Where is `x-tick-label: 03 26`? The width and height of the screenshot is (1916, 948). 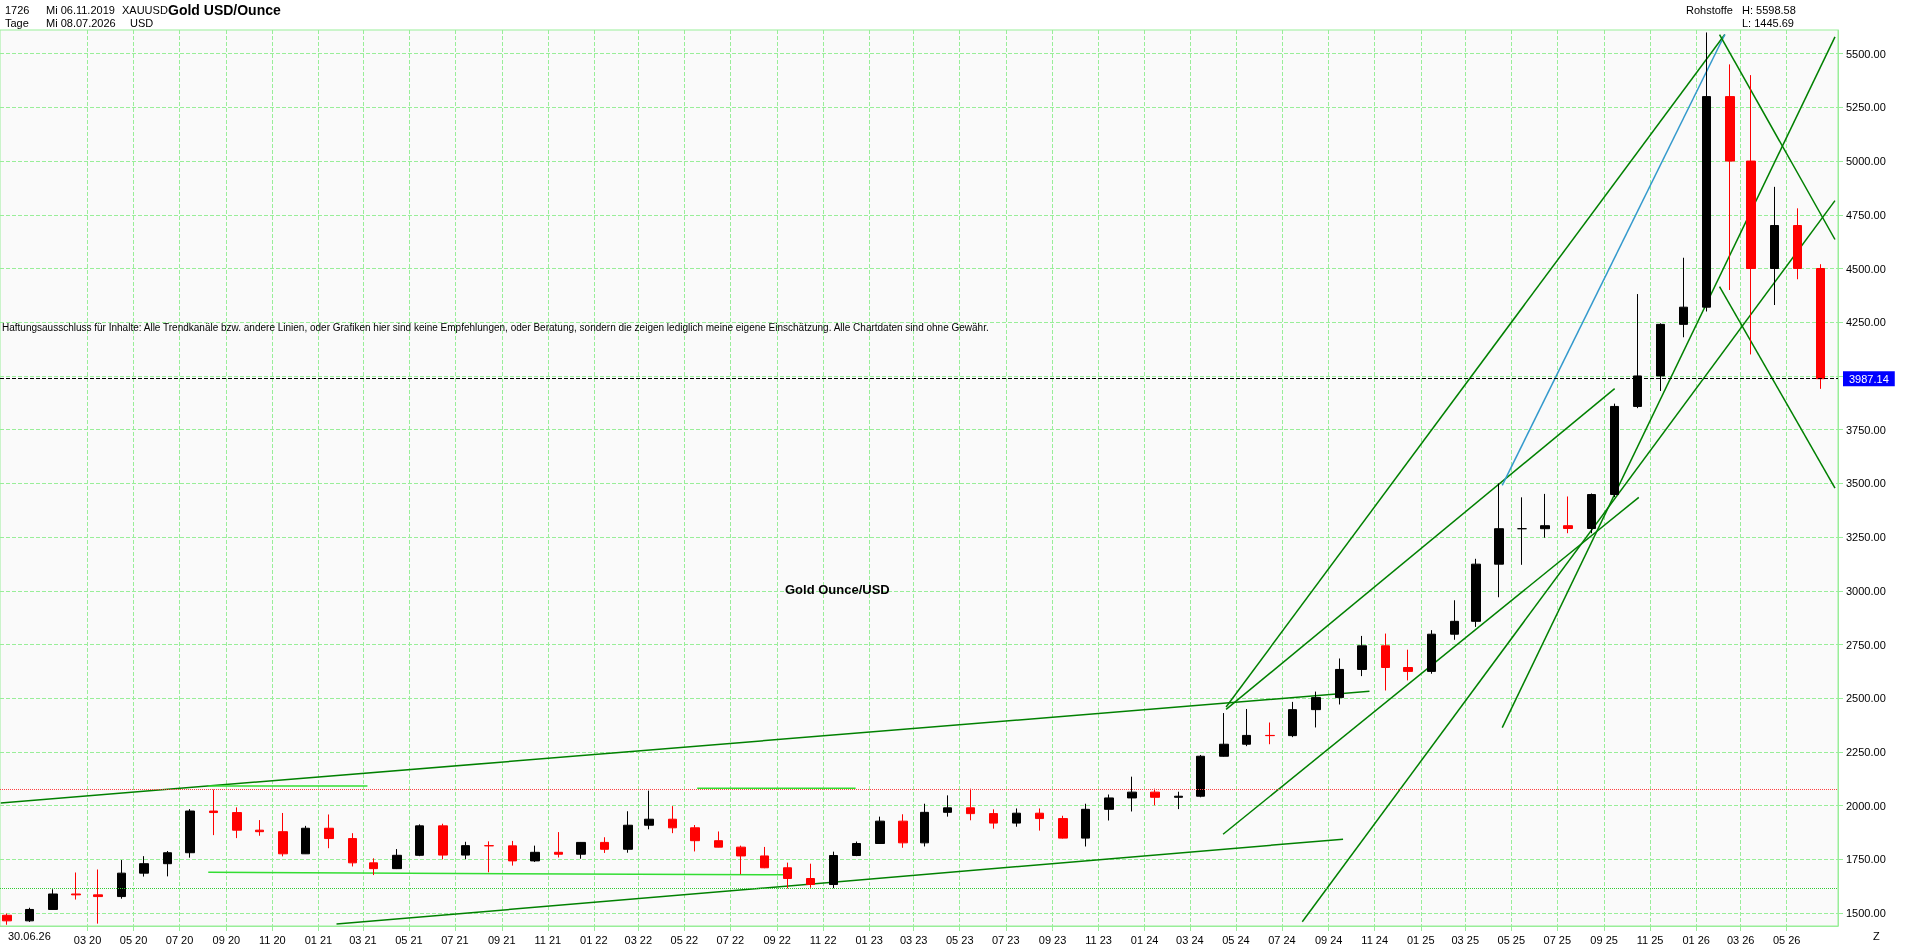 x-tick-label: 03 26 is located at coordinates (1740, 939).